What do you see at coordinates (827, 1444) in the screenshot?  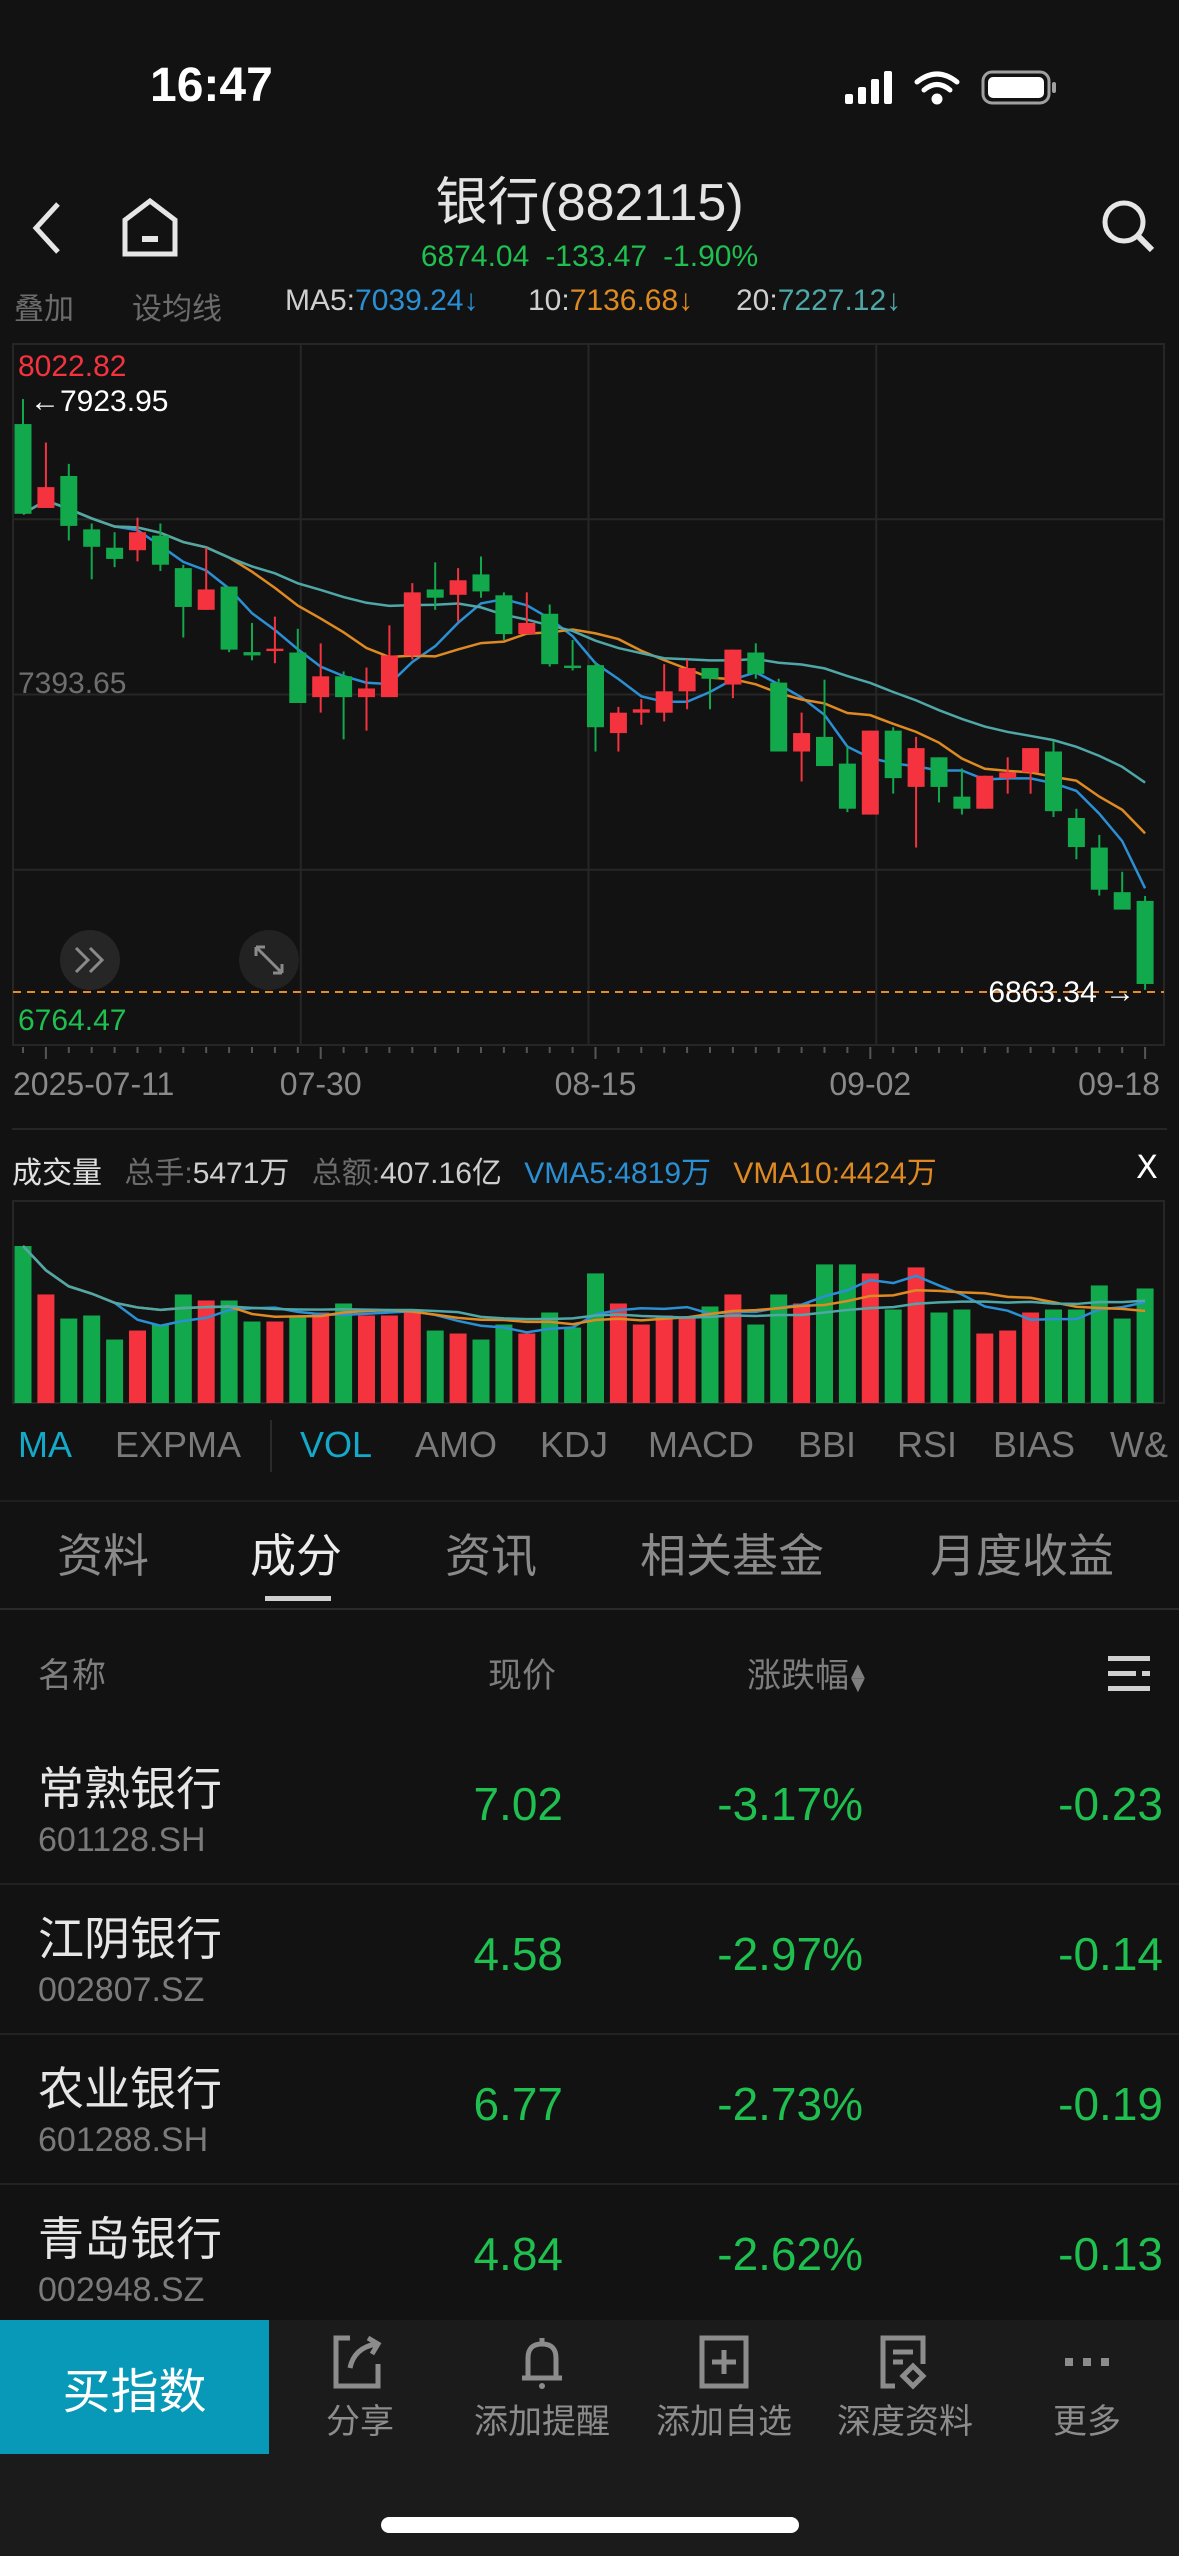 I see `indicator-tab-bbi: BBI` at bounding box center [827, 1444].